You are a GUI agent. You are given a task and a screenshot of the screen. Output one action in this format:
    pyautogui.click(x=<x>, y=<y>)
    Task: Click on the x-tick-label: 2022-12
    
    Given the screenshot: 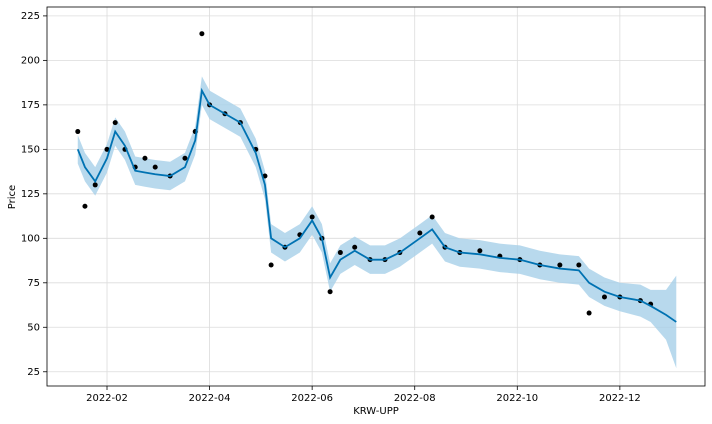 What is the action you would take?
    pyautogui.click(x=620, y=398)
    